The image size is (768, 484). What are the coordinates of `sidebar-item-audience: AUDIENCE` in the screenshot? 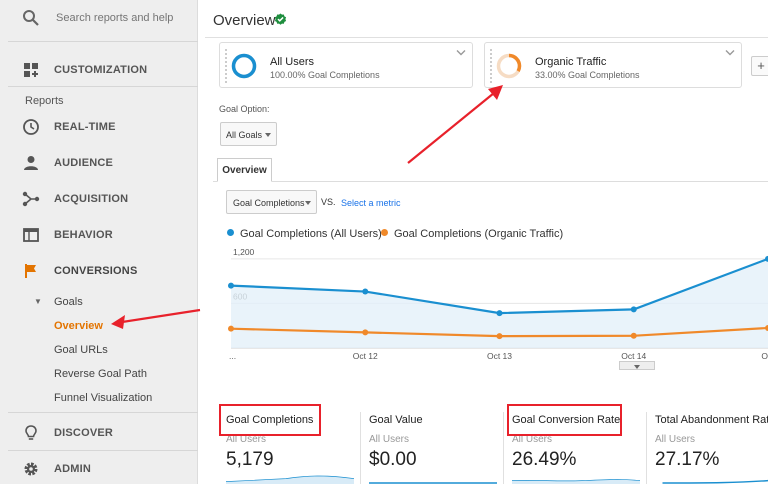 It's located at (99, 163).